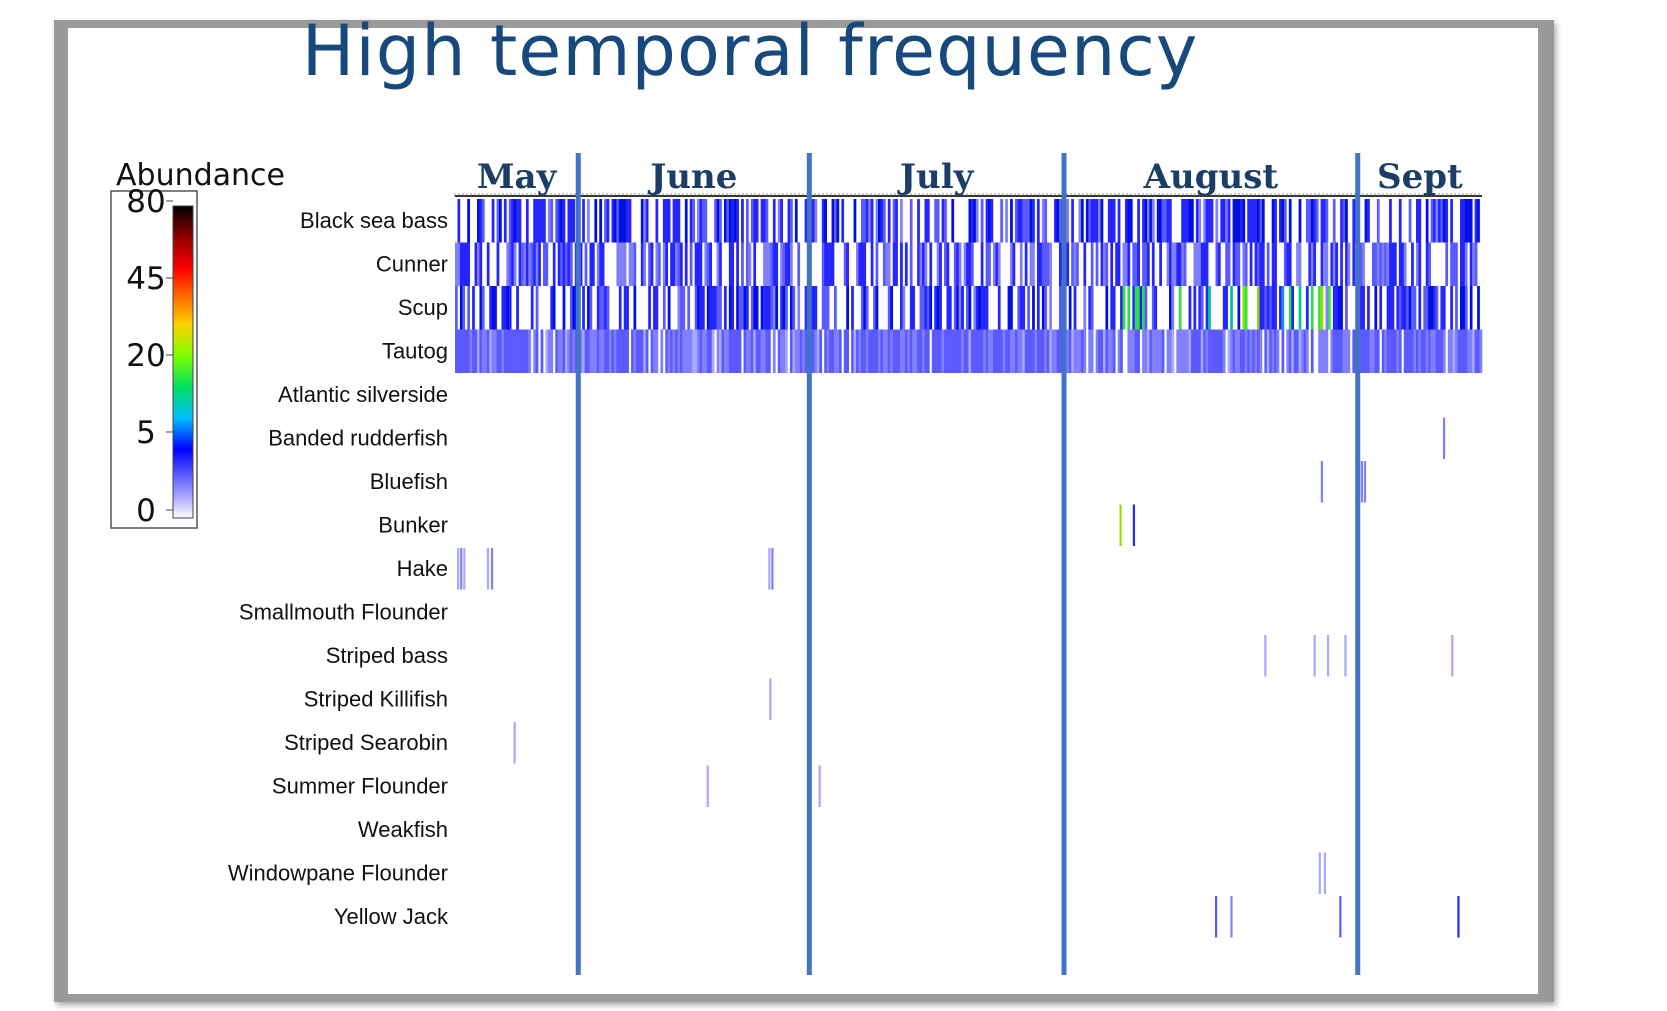 The width and height of the screenshot is (1667, 1011). Describe the element at coordinates (146, 511) in the screenshot. I see `legend-tick-label: 0` at that location.